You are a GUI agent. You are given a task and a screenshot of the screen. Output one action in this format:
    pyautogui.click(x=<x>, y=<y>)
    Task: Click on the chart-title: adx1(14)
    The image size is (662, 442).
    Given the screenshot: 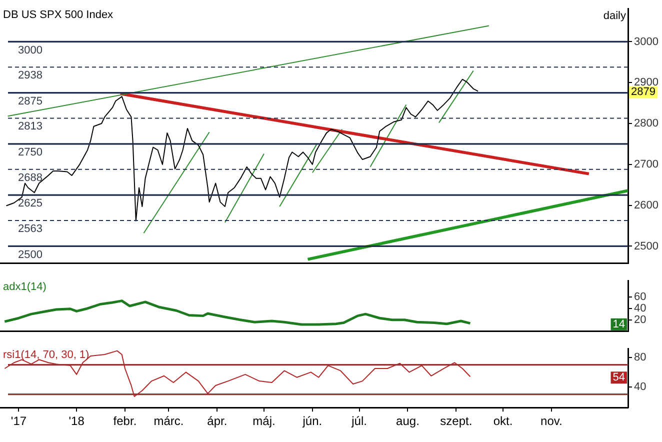 What is the action you would take?
    pyautogui.click(x=24, y=287)
    